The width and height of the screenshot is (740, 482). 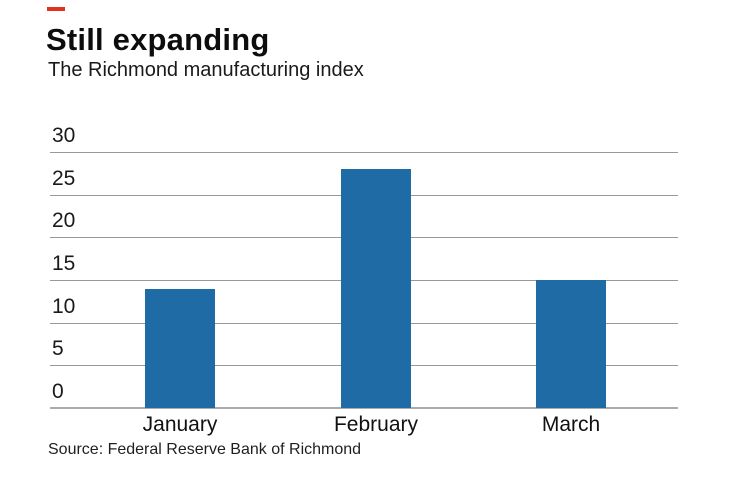 I want to click on y-tick-label: 10, so click(x=64, y=306).